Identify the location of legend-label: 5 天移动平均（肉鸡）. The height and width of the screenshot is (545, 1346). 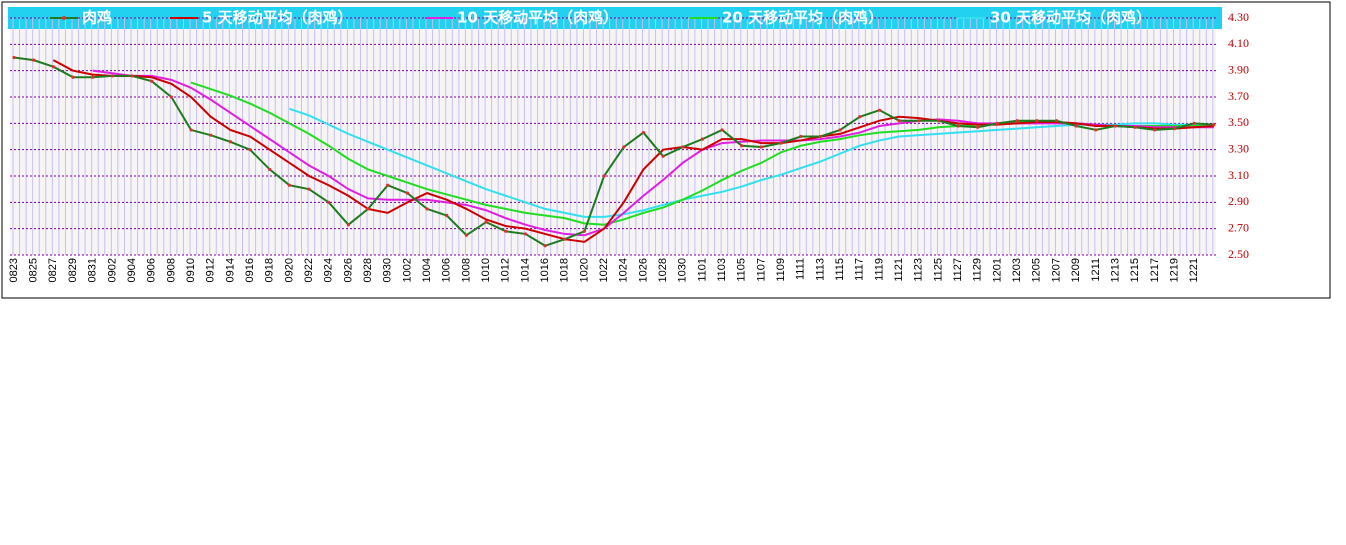
(277, 18).